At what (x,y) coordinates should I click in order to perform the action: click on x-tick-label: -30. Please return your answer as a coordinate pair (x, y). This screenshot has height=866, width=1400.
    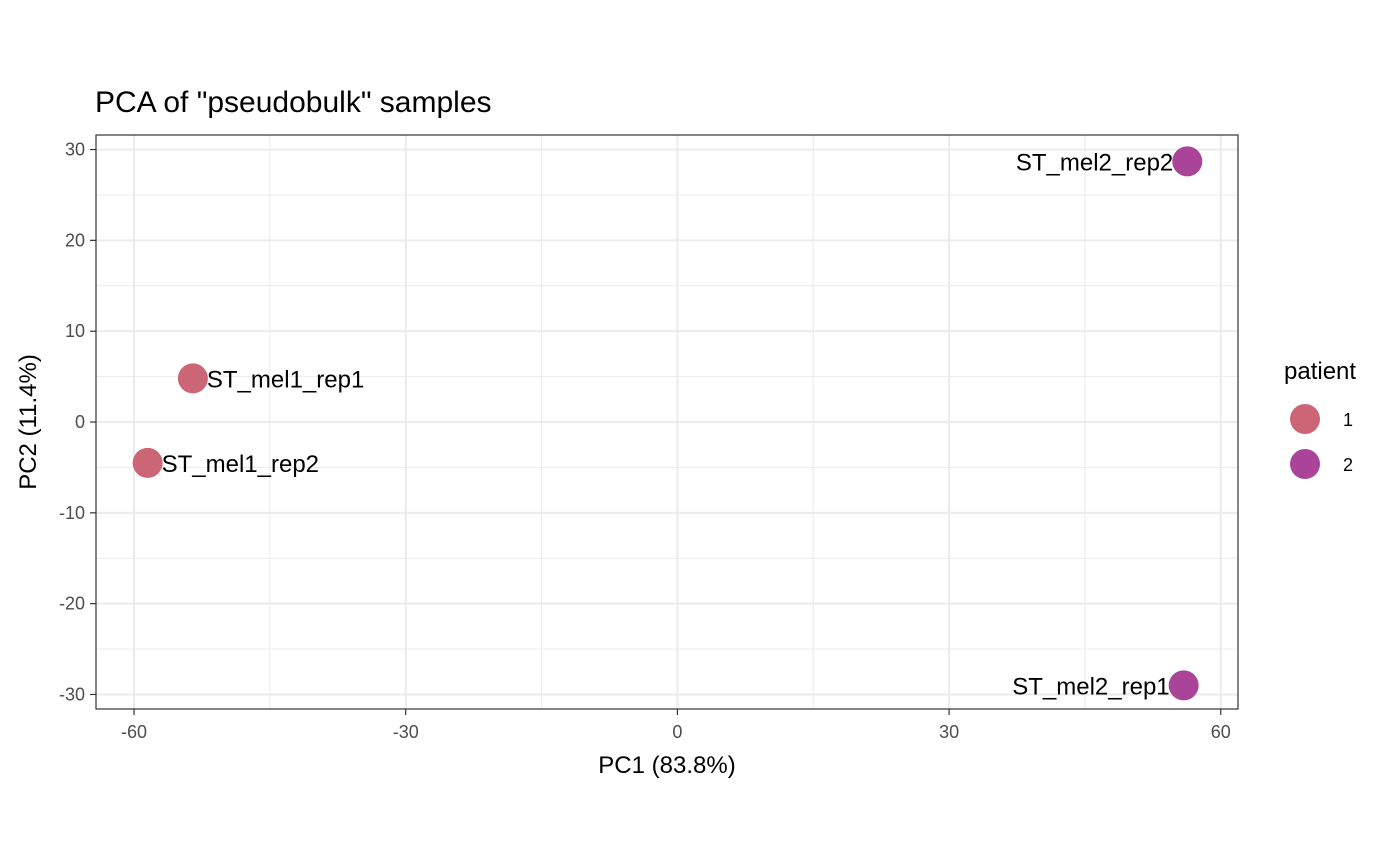
    Looking at the image, I should click on (406, 732).